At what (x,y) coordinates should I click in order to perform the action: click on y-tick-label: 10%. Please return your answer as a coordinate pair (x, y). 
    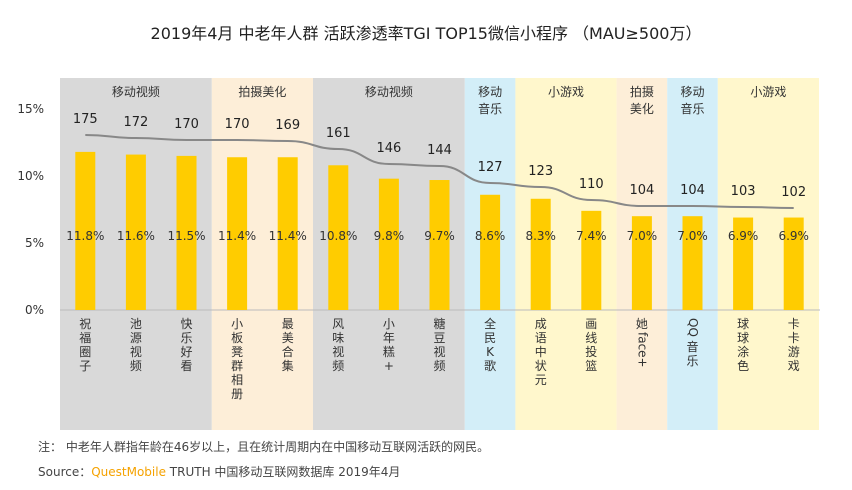
    Looking at the image, I should click on (30, 176).